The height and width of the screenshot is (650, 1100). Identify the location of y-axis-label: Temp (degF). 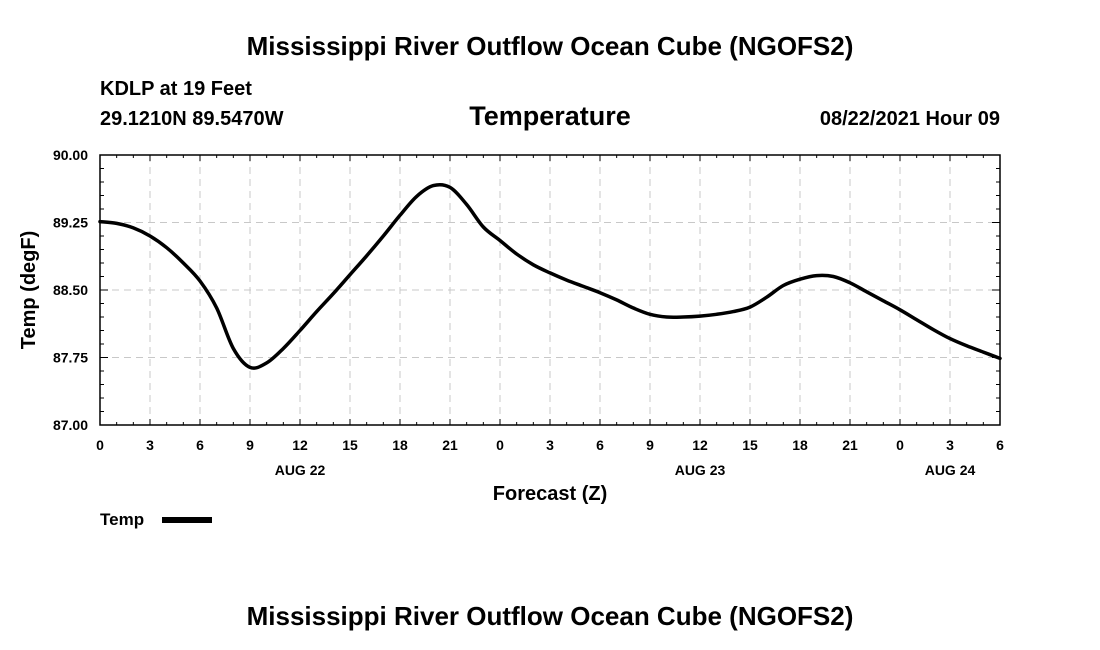
(29, 290).